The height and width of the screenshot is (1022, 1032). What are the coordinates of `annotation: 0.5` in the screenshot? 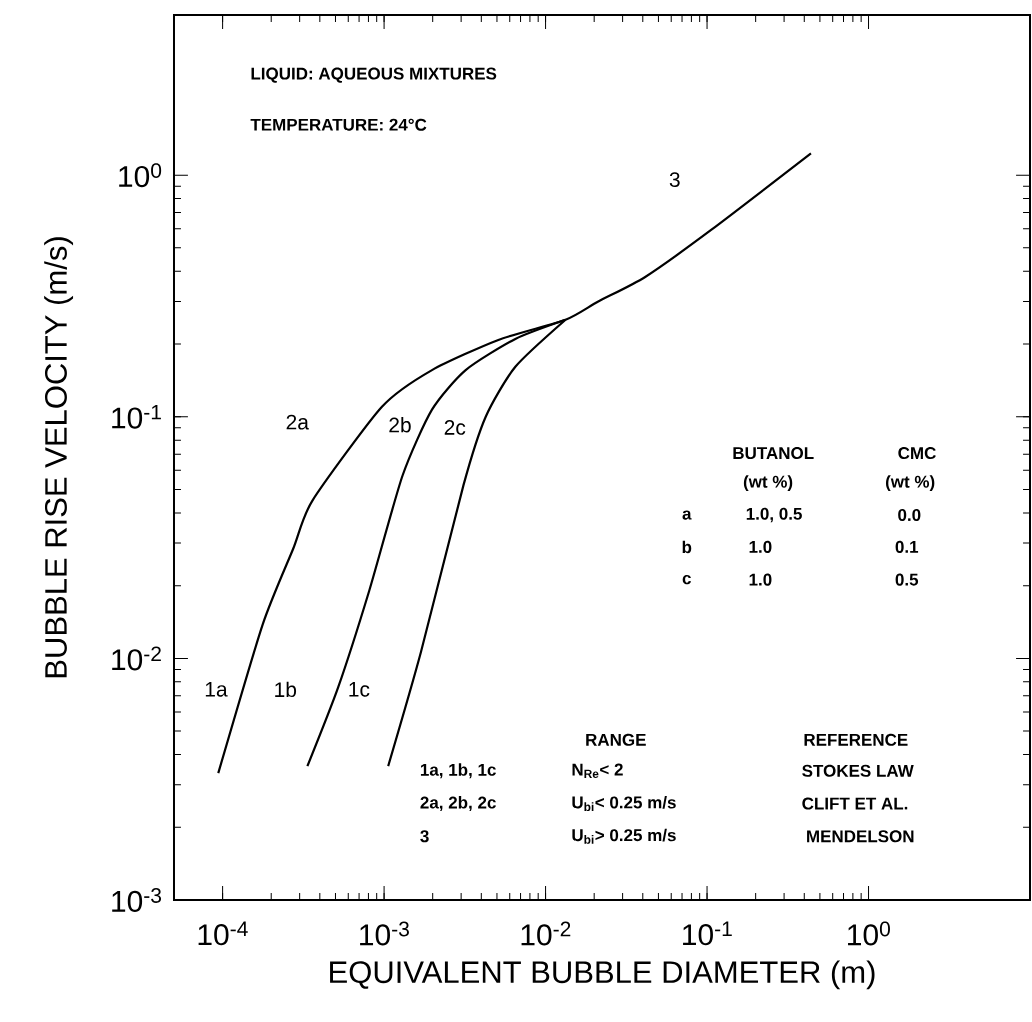 It's located at (907, 579).